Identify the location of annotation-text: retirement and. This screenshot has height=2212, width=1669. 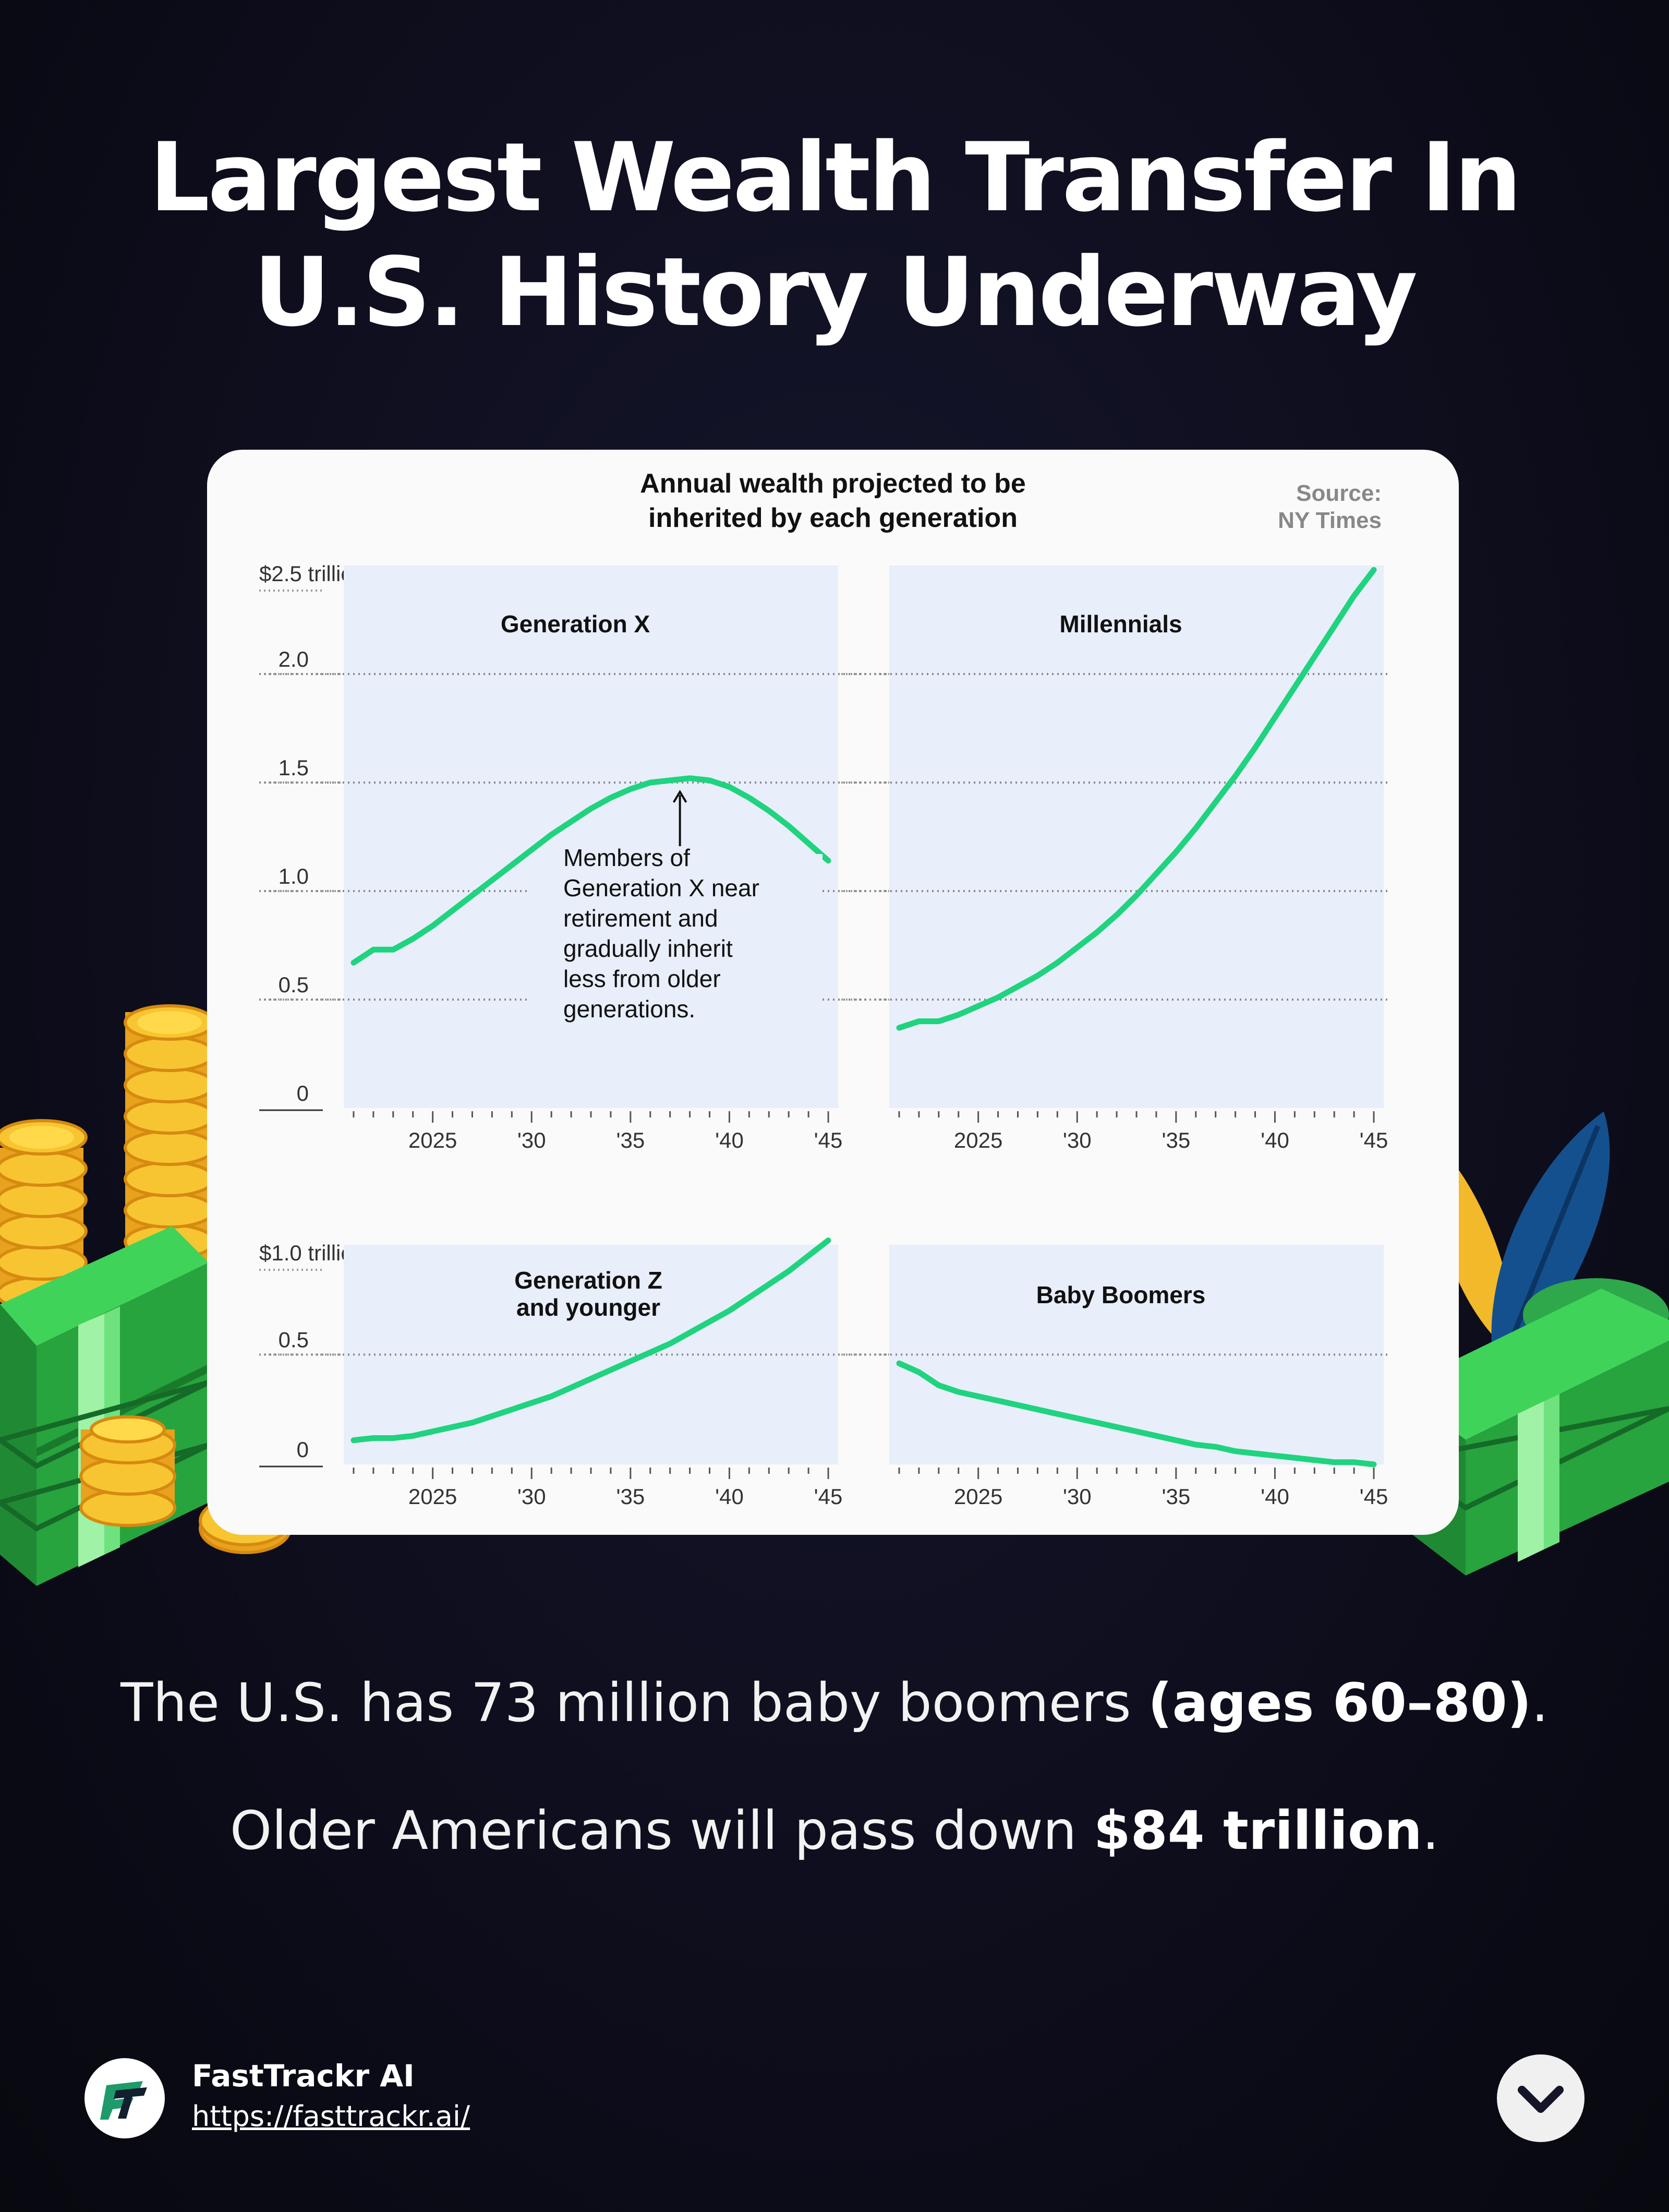
(641, 919).